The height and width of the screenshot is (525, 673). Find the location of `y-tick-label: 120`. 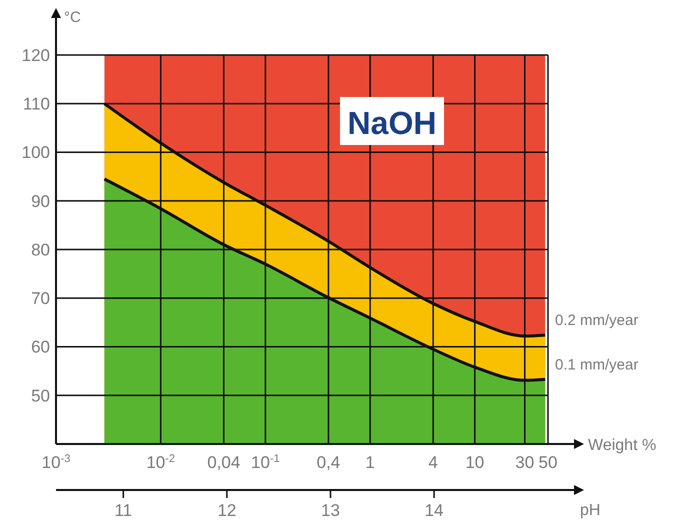

y-tick-label: 120 is located at coordinates (36, 55).